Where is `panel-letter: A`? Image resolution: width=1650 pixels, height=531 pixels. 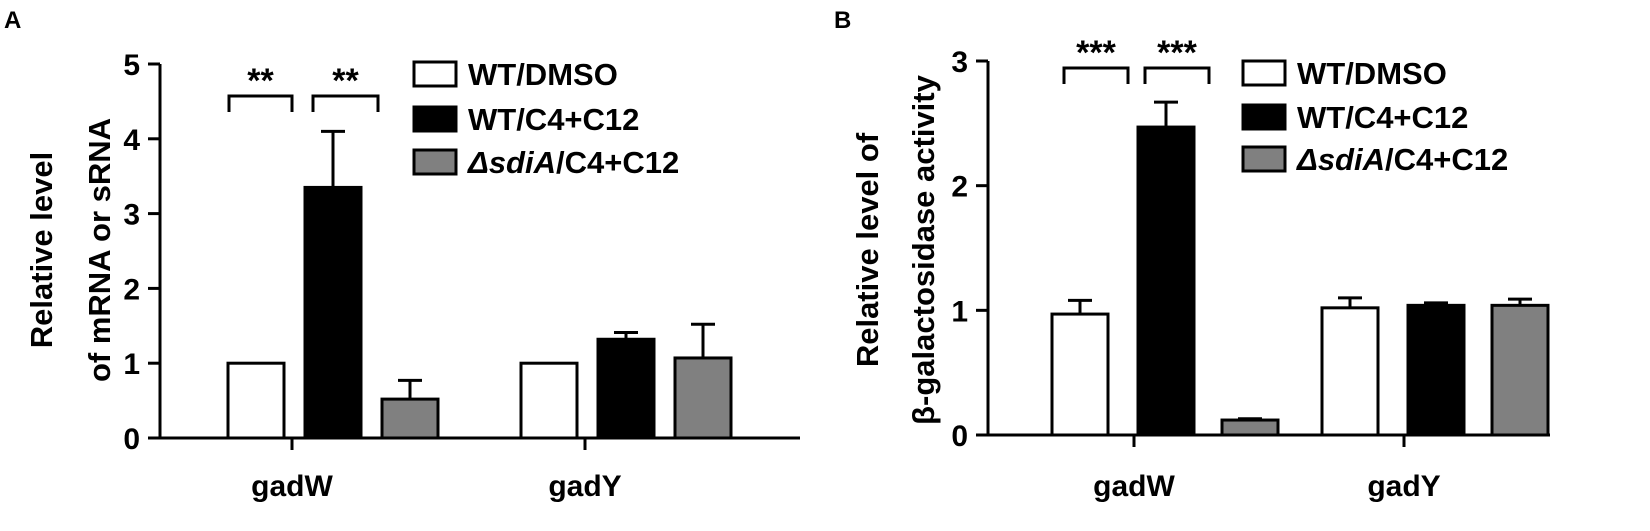 panel-letter: A is located at coordinates (12, 20).